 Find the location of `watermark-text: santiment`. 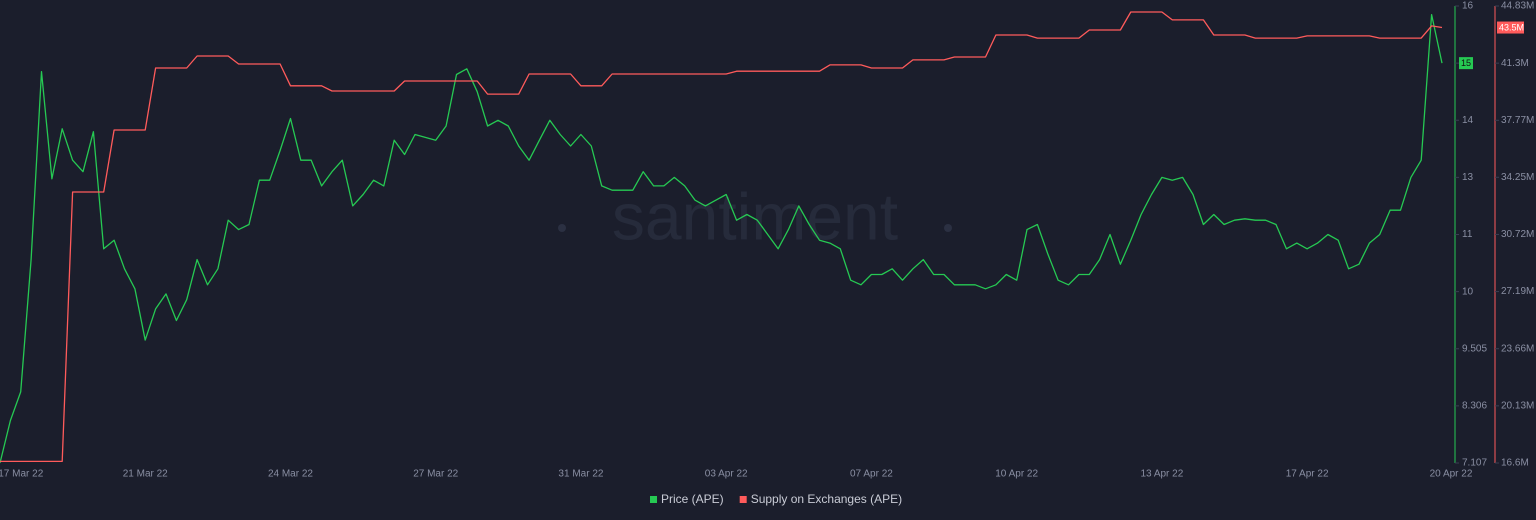

watermark-text: santiment is located at coordinates (755, 216).